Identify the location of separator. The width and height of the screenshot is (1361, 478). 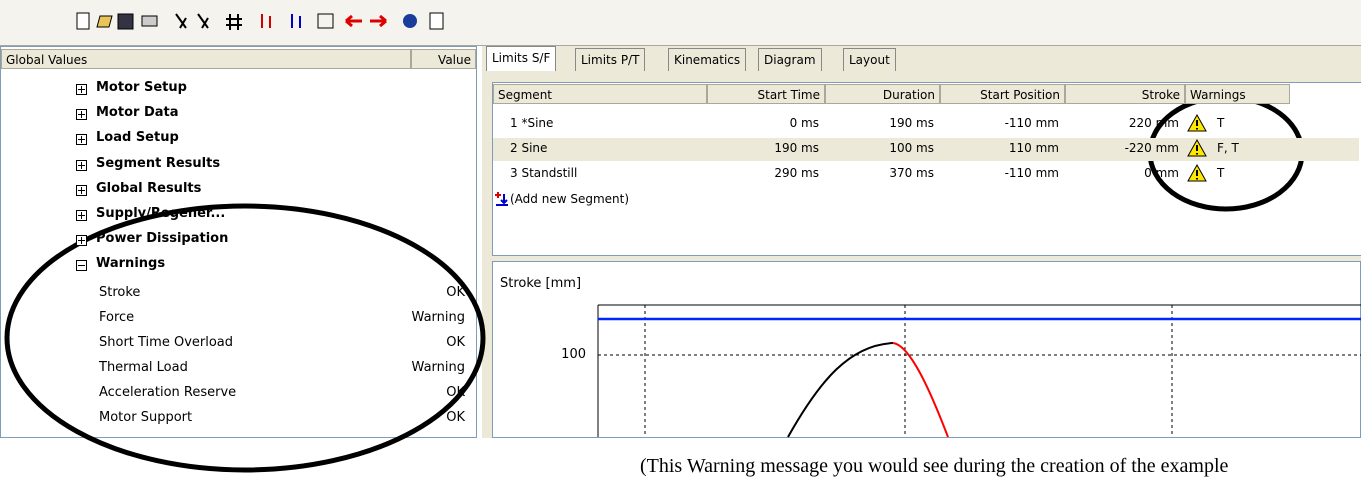
(680, 45).